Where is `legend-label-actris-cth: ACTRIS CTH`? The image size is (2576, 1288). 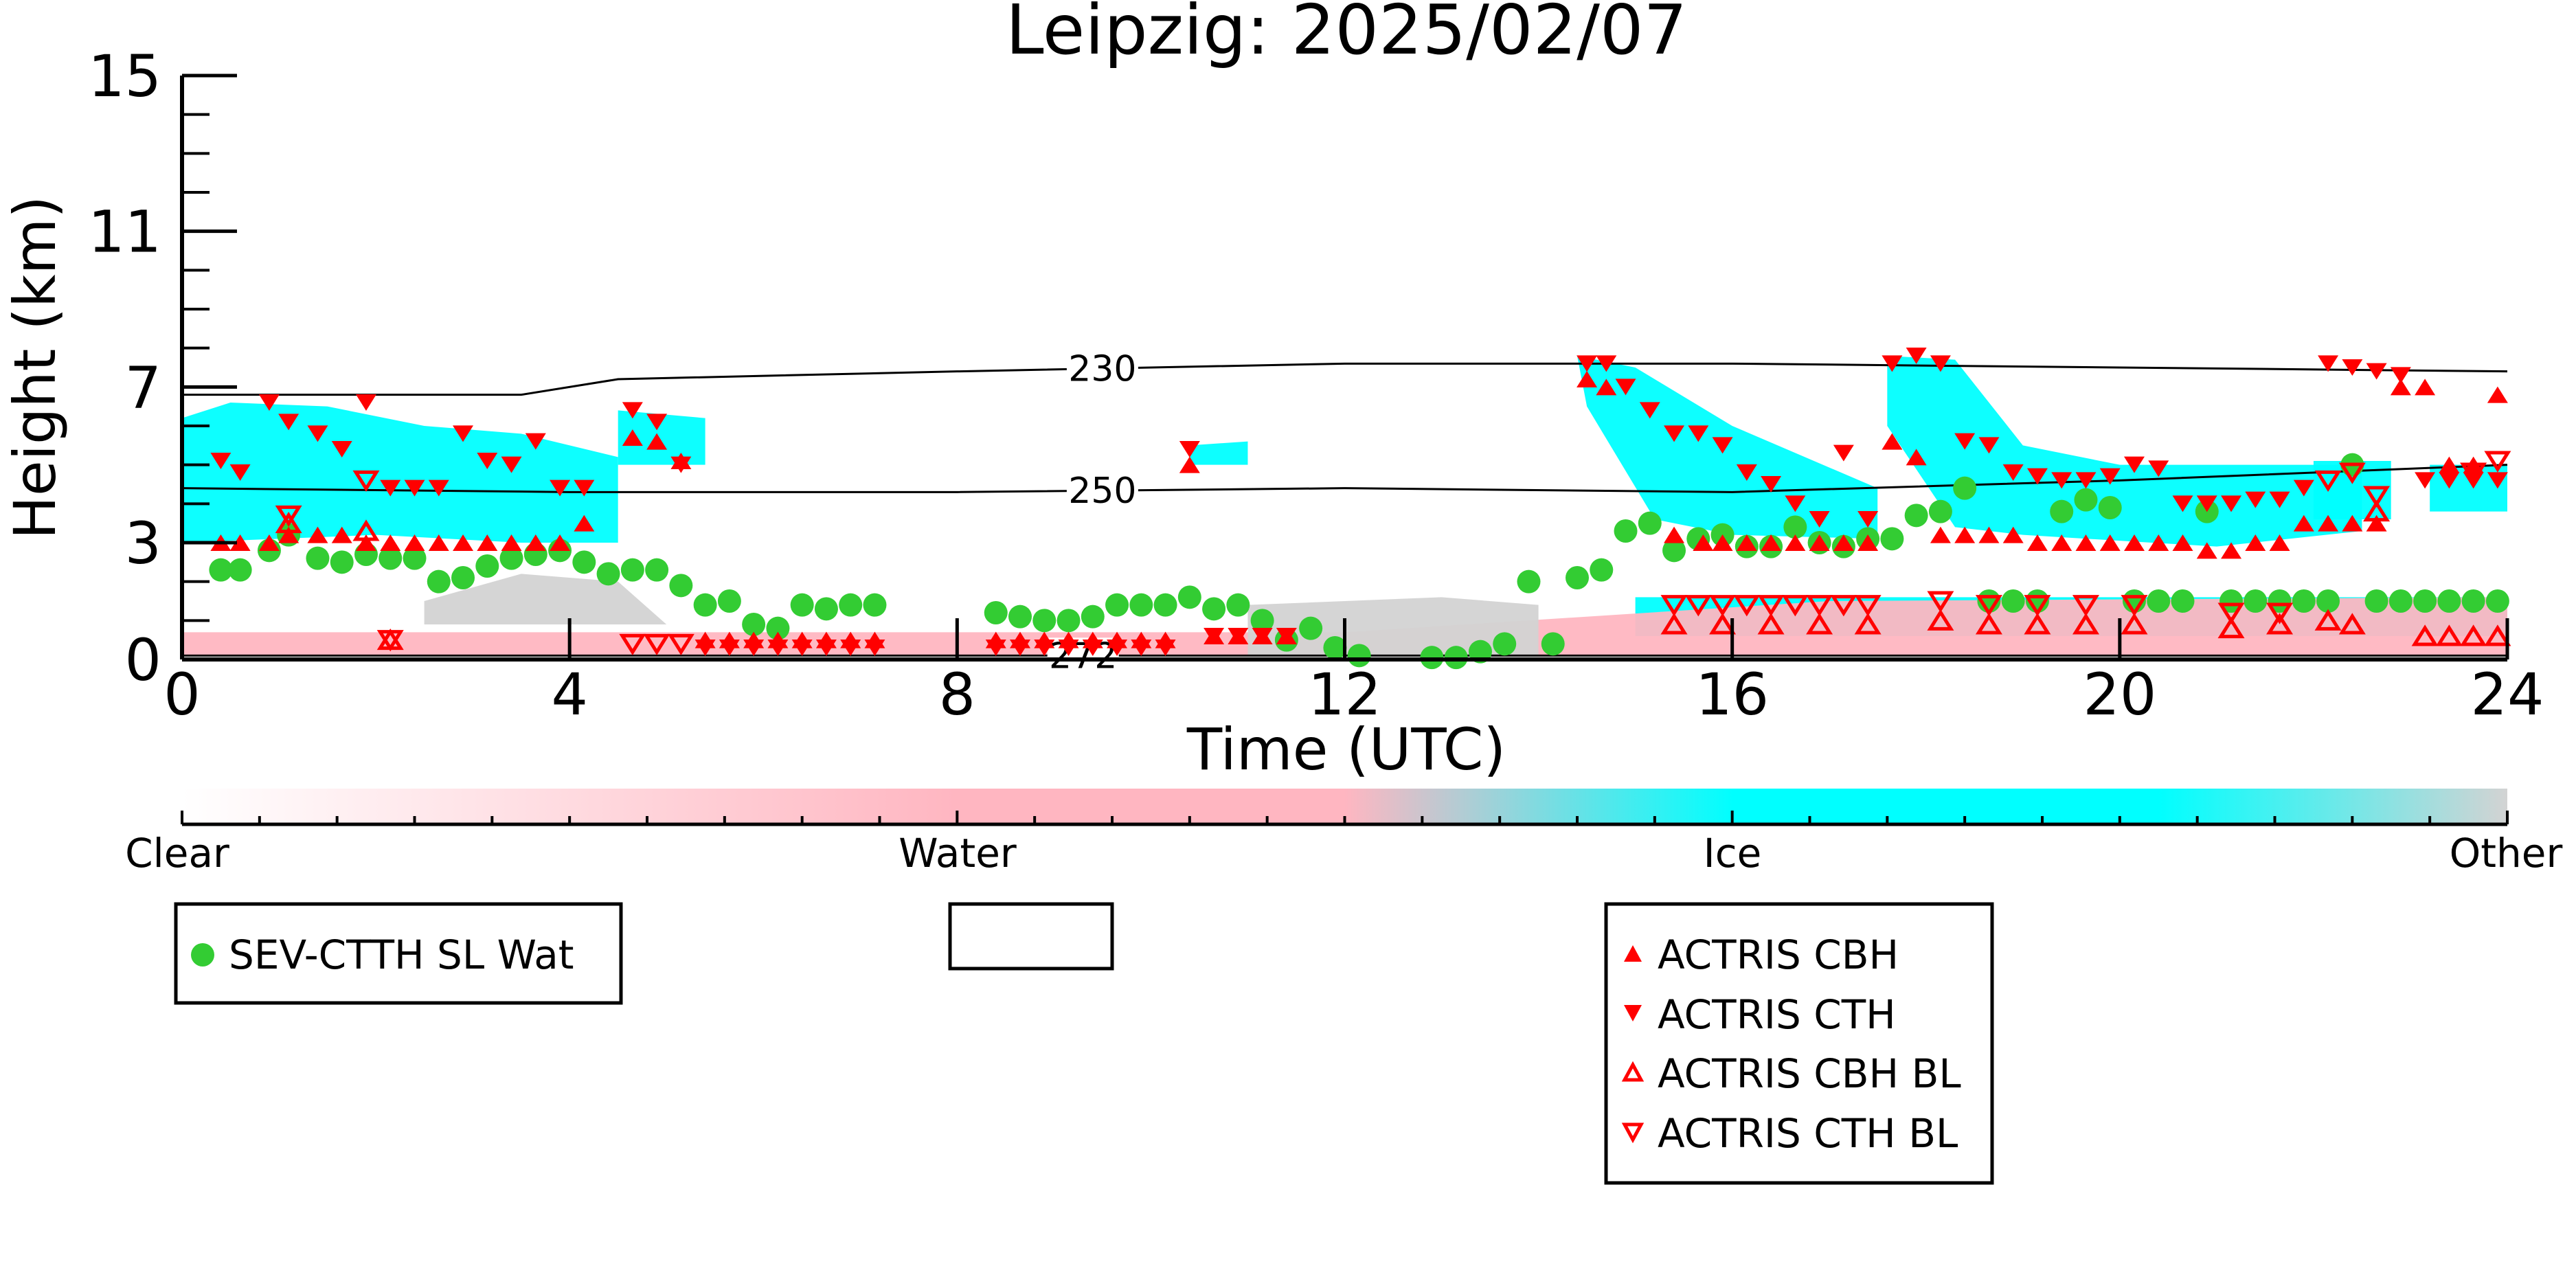
legend-label-actris-cth: ACTRIS CTH is located at coordinates (1777, 1014).